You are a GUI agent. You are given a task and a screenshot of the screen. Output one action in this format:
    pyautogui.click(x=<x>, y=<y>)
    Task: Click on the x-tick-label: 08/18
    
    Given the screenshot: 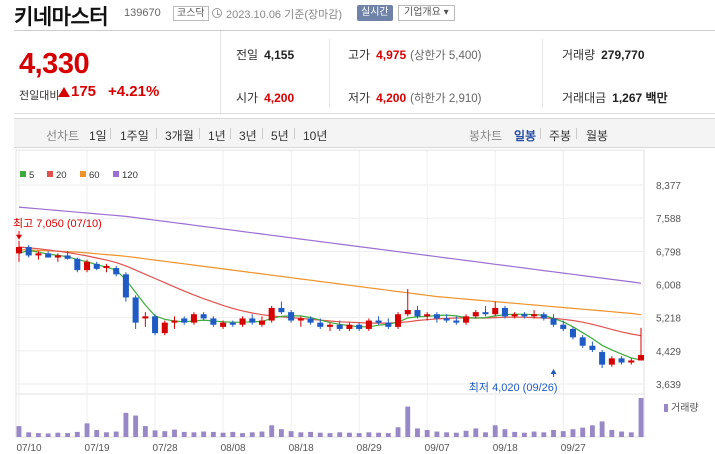 What is the action you would take?
    pyautogui.click(x=301, y=448)
    